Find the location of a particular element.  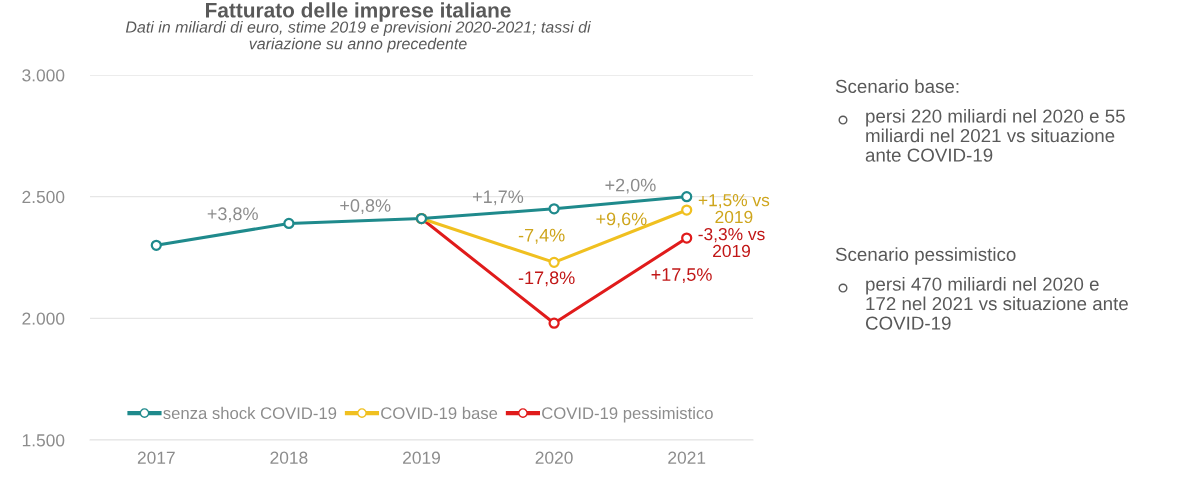

annotation: -7,4% is located at coordinates (541, 236).